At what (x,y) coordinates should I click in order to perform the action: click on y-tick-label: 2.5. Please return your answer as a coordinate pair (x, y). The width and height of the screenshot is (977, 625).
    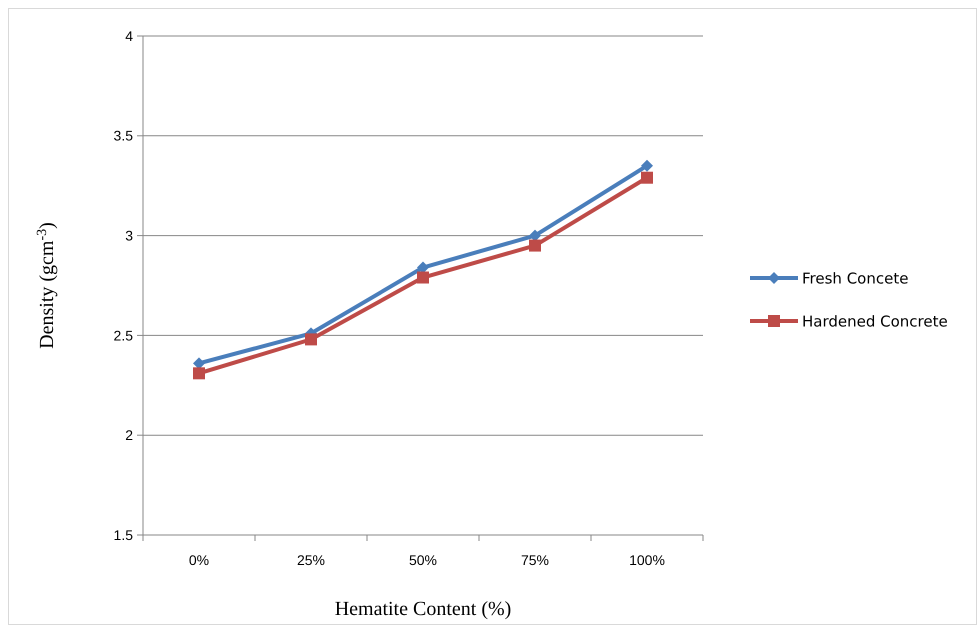
    Looking at the image, I should click on (124, 335).